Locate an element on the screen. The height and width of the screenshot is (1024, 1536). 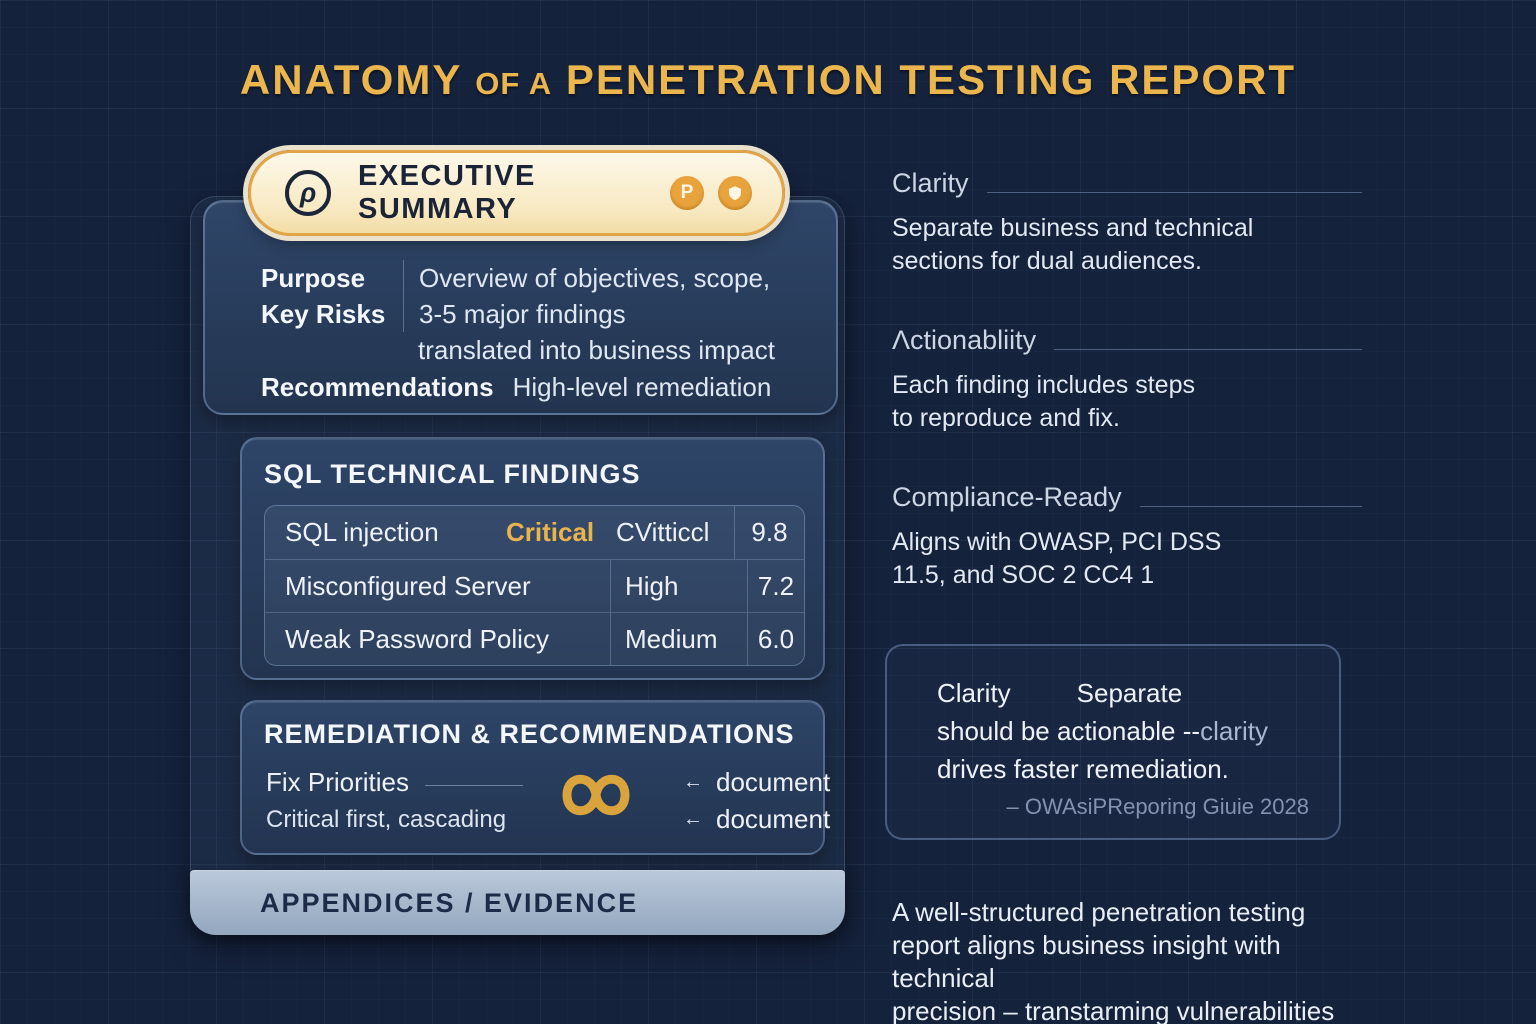
finding-row: Misconfigured Server High 7.2 is located at coordinates (534, 585).